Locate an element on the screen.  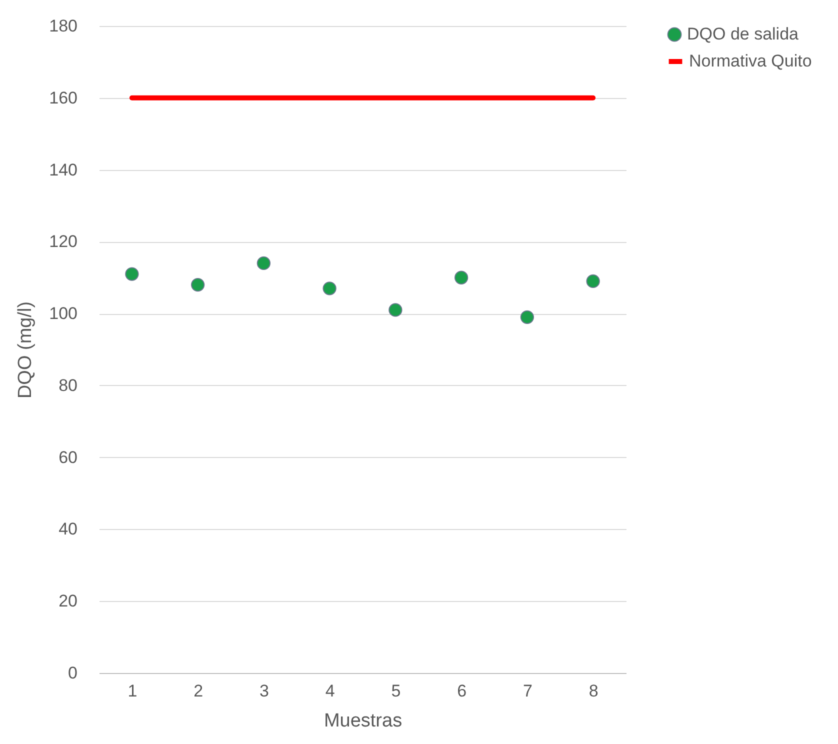
y-tick-label: 0 is located at coordinates (73, 673).